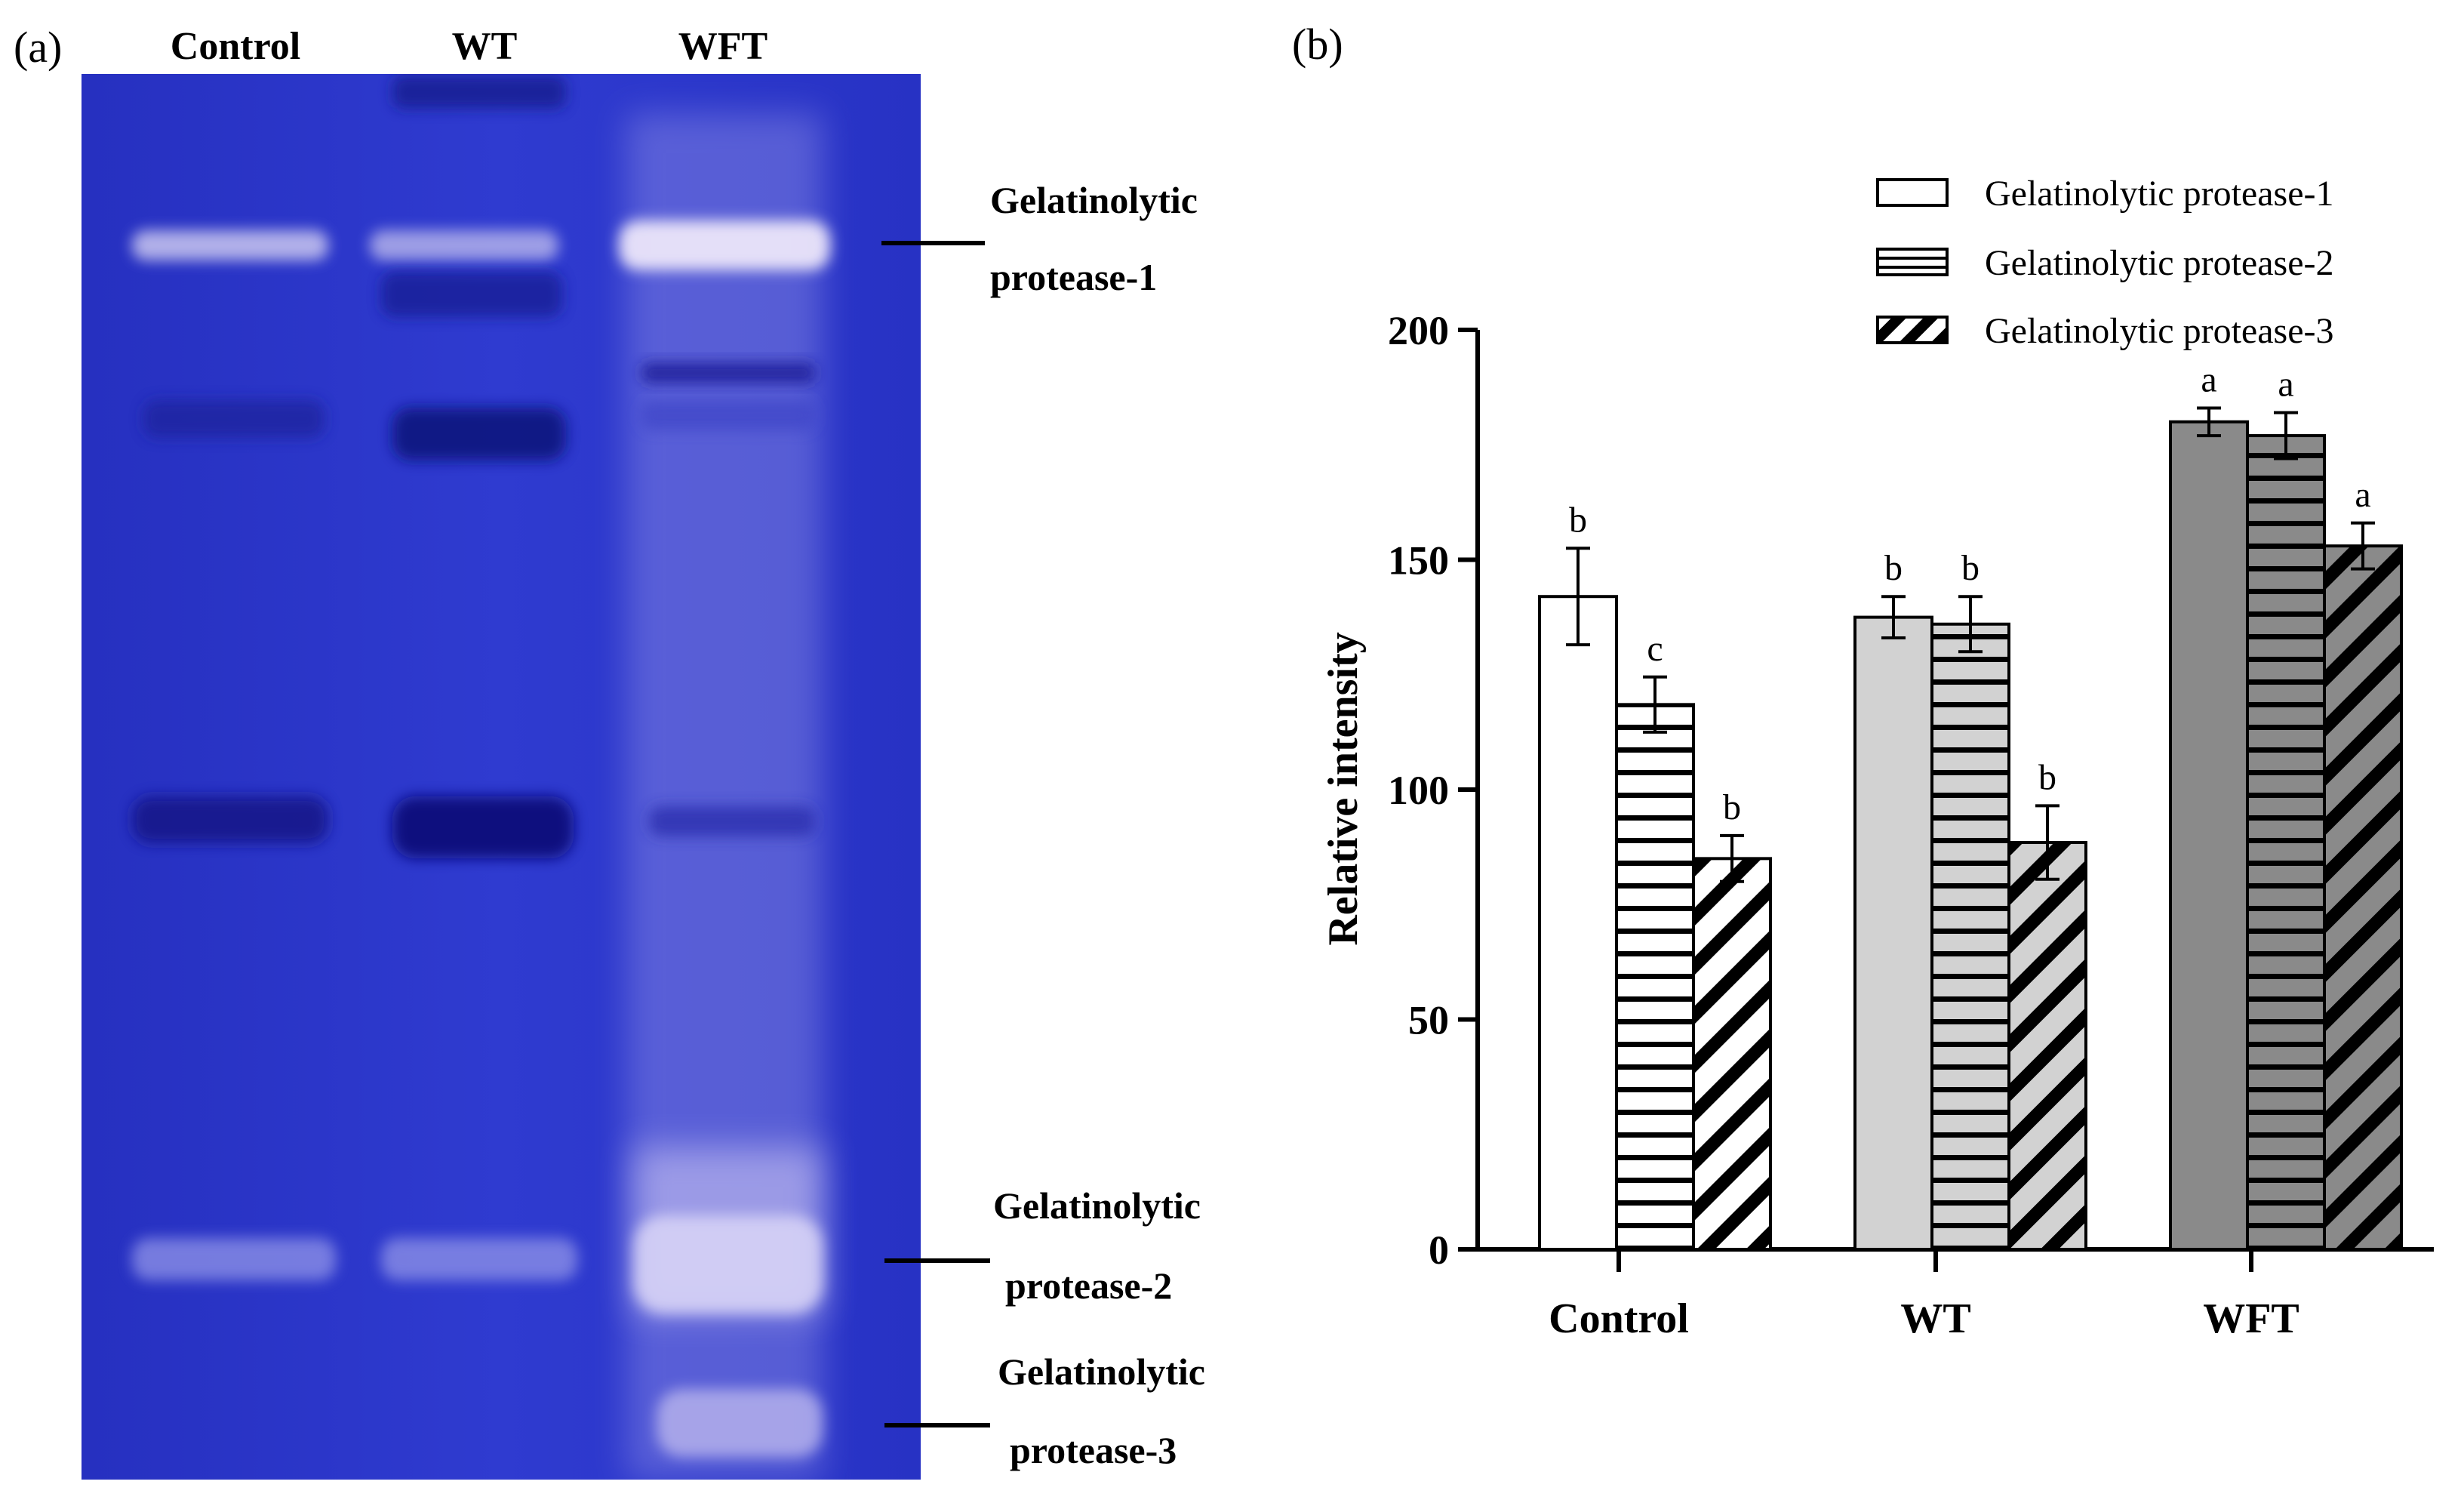 This screenshot has height=1506, width=2464. What do you see at coordinates (235, 46) in the screenshot?
I see `gel-lane-label-control: Control` at bounding box center [235, 46].